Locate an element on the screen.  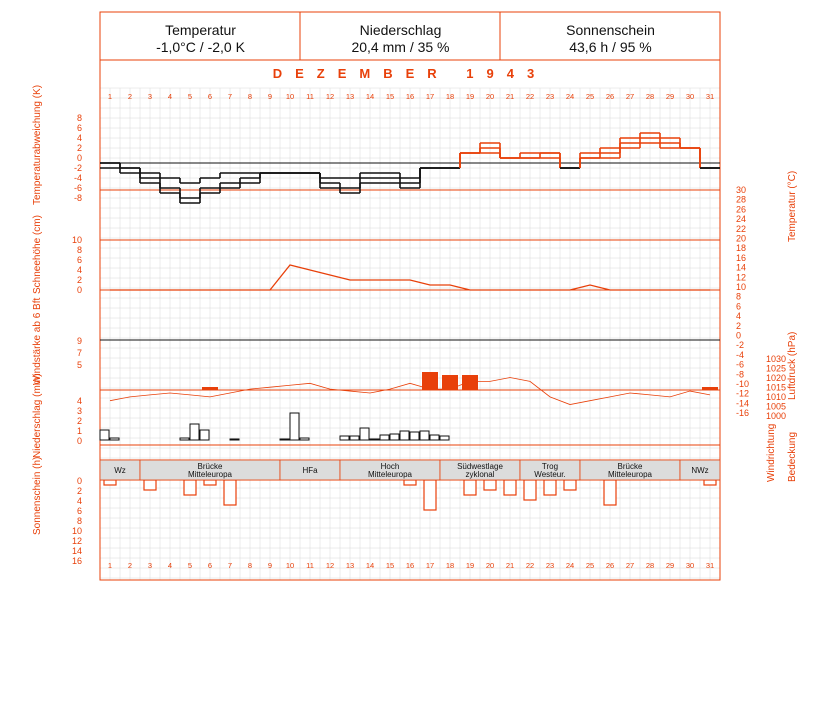
temperature-tick: 0 is located at coordinates (738, 336).